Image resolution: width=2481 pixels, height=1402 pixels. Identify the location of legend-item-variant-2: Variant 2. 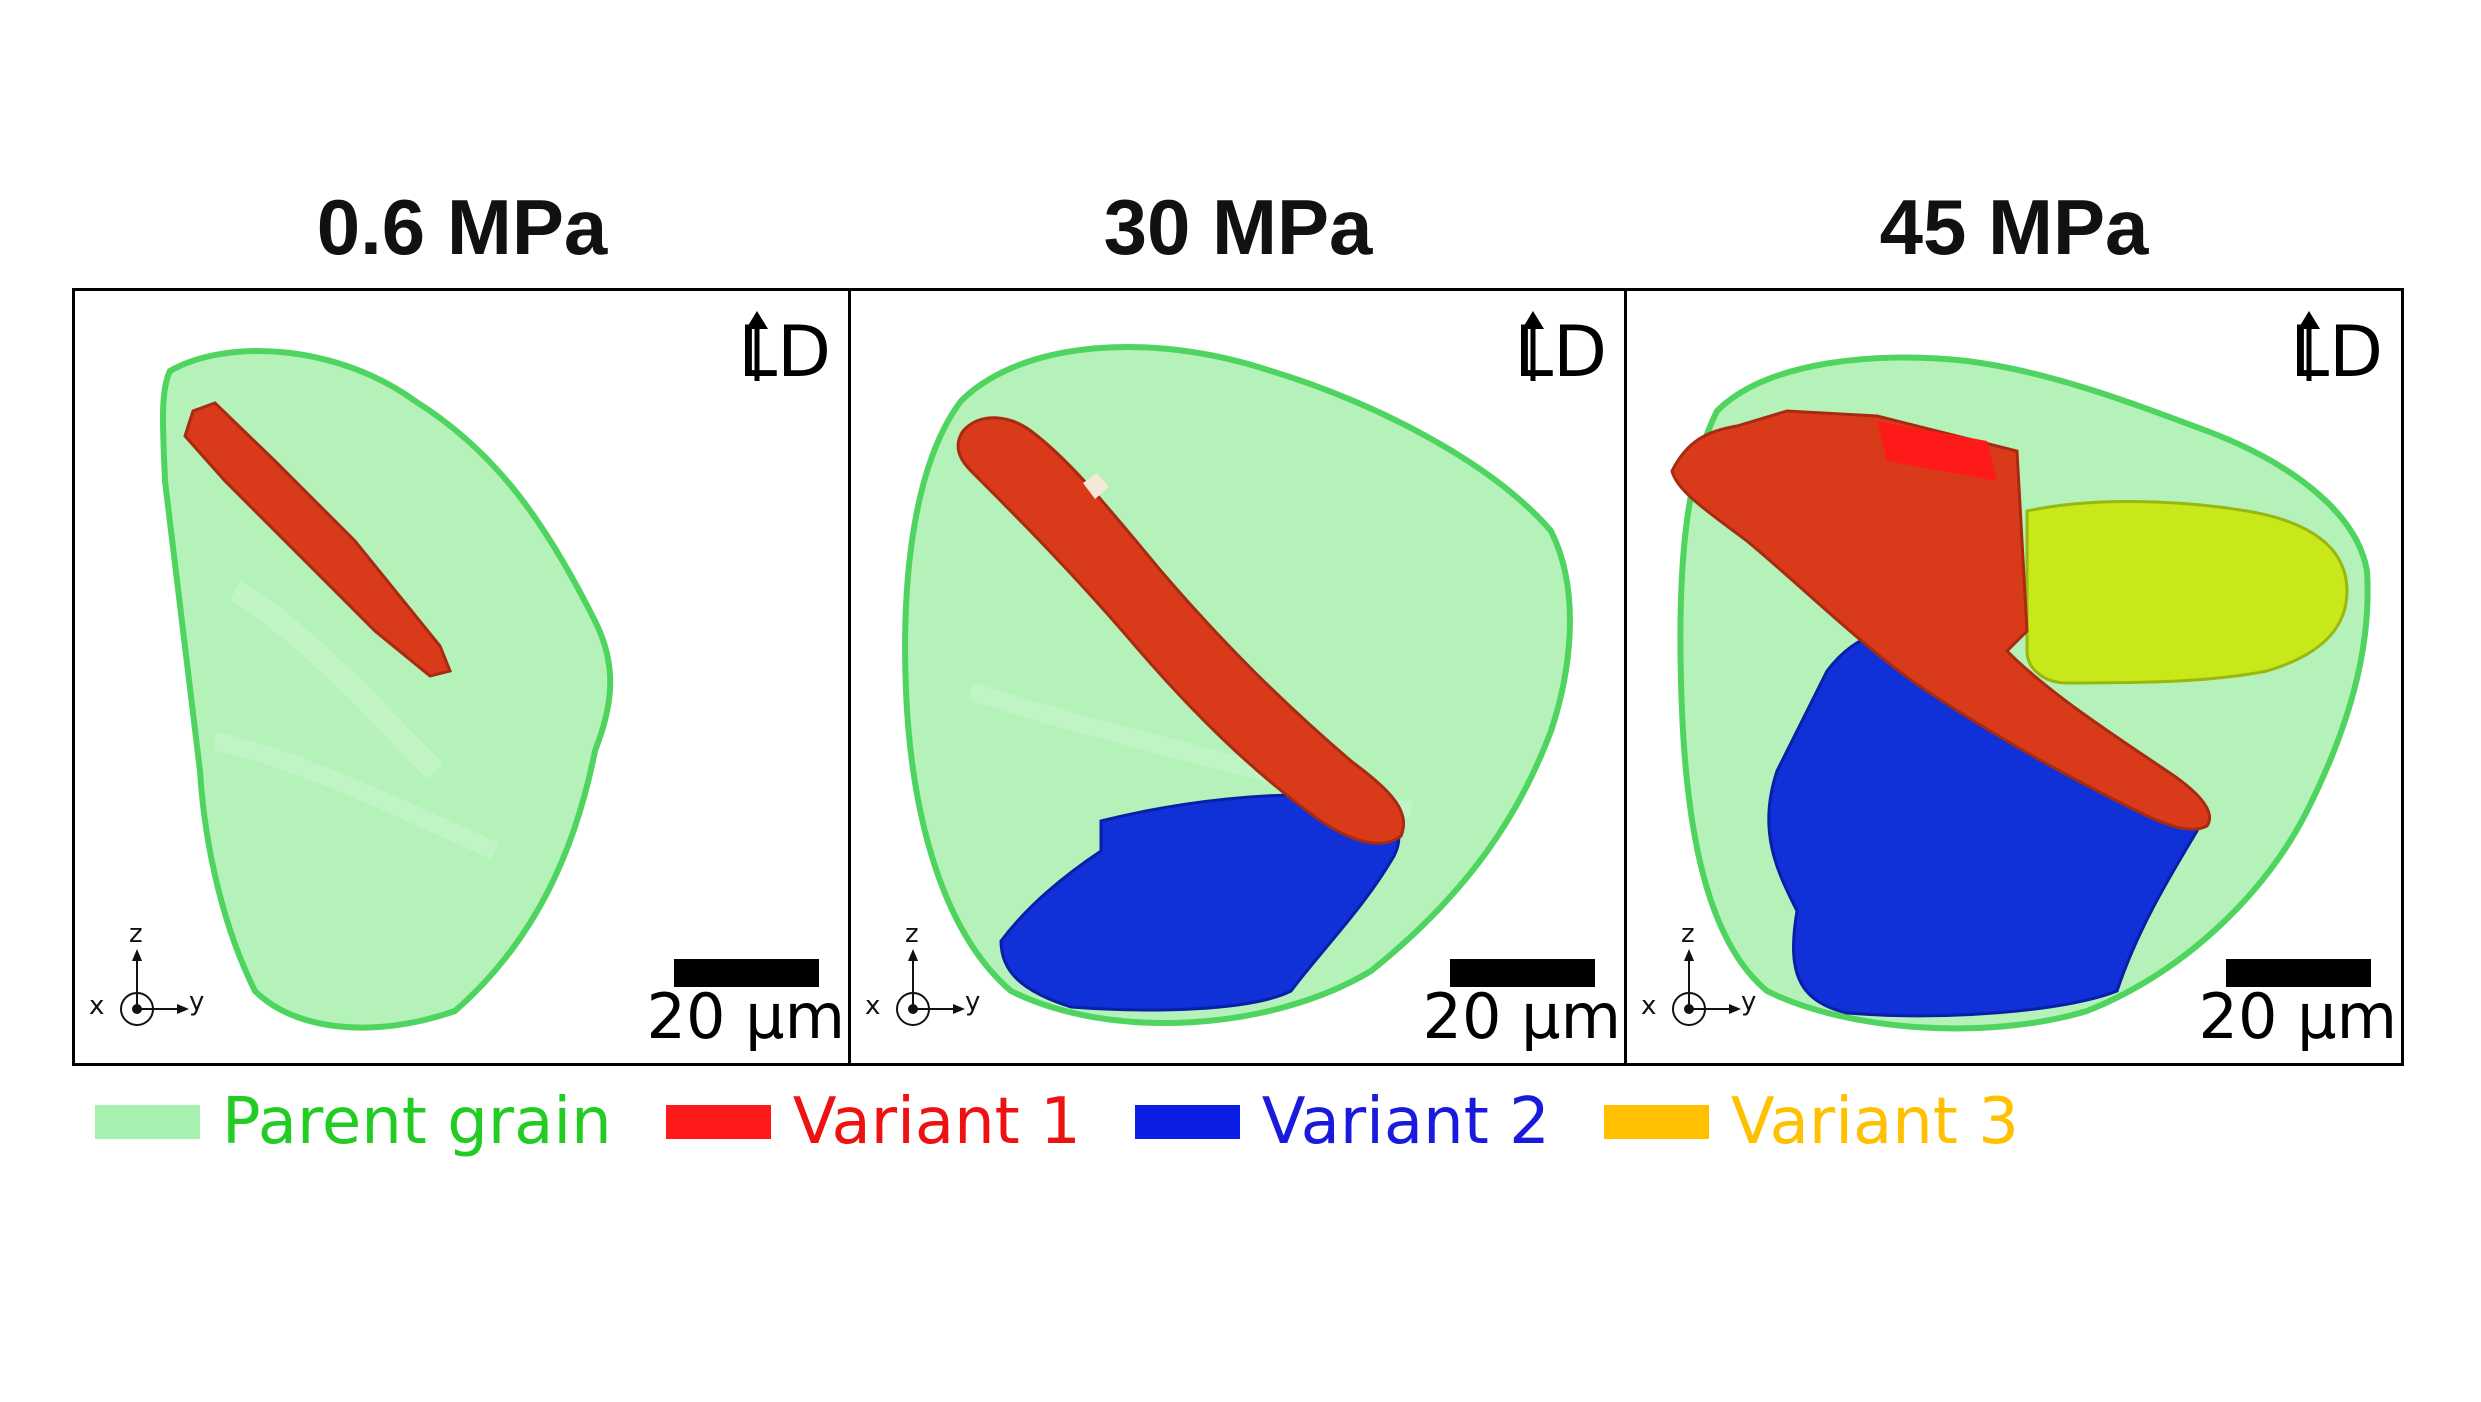
(1342, 1122).